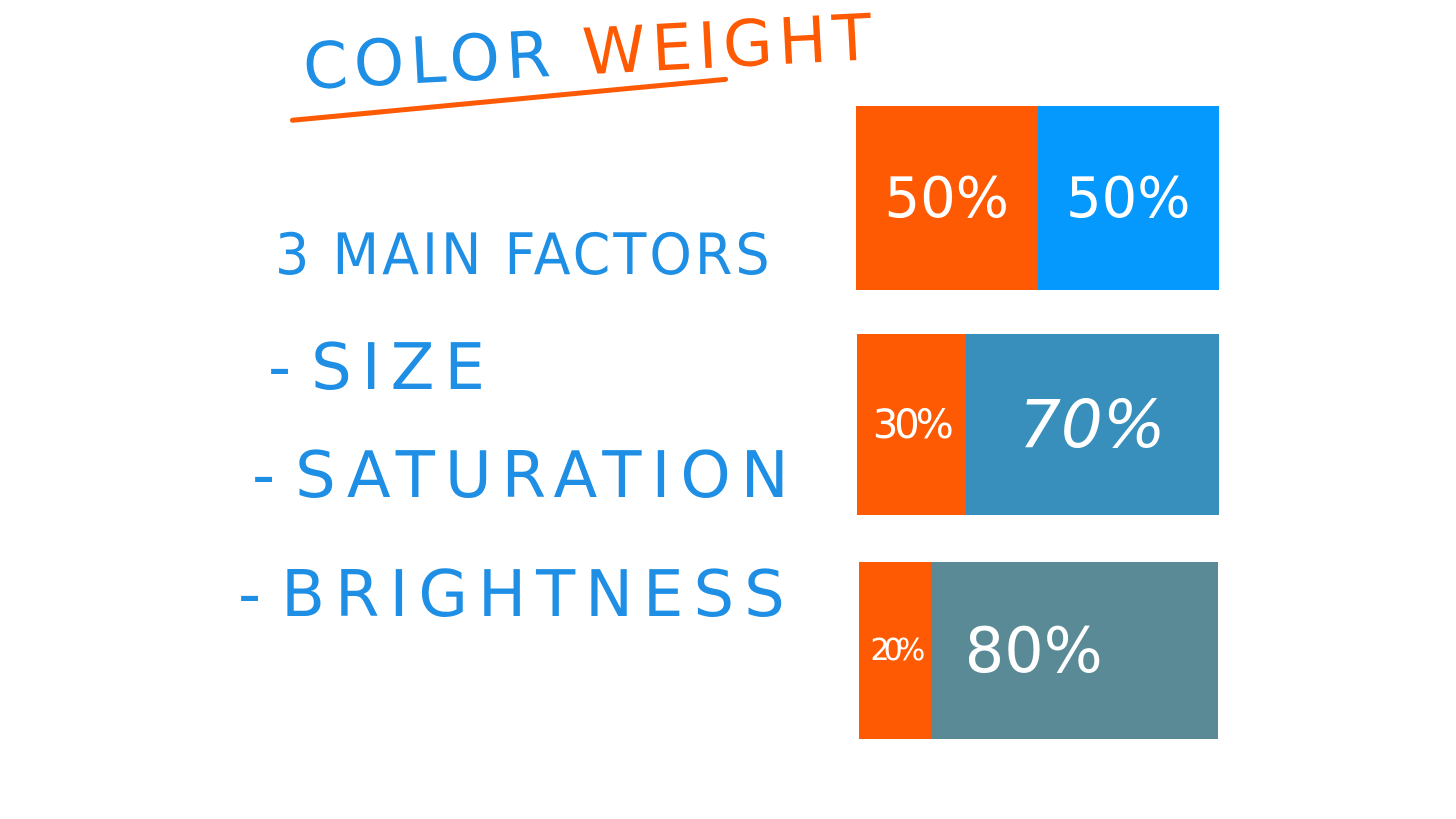  I want to click on weight-bar-3: 20% 80%, so click(1038, 650).